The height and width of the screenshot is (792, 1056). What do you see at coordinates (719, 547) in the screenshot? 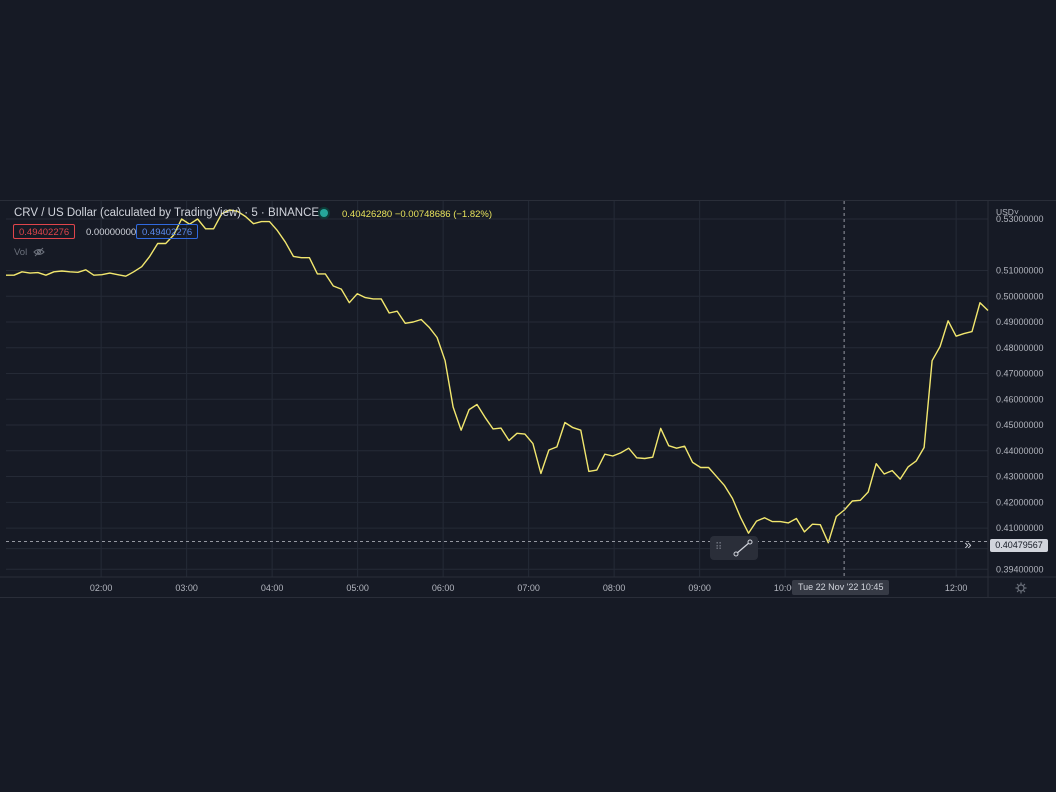
I see `drag-handle-icon: ⠿` at bounding box center [719, 547].